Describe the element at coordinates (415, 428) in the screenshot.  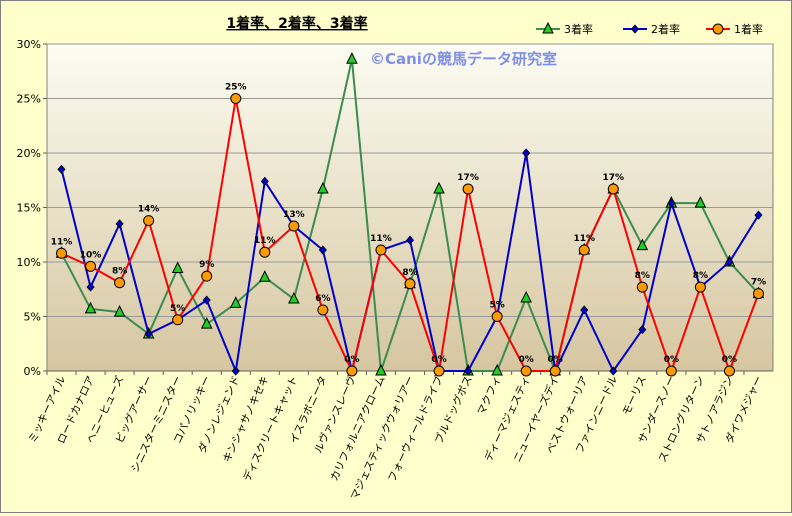
I see `x-tick-label: フォーウィールドライブ` at that location.